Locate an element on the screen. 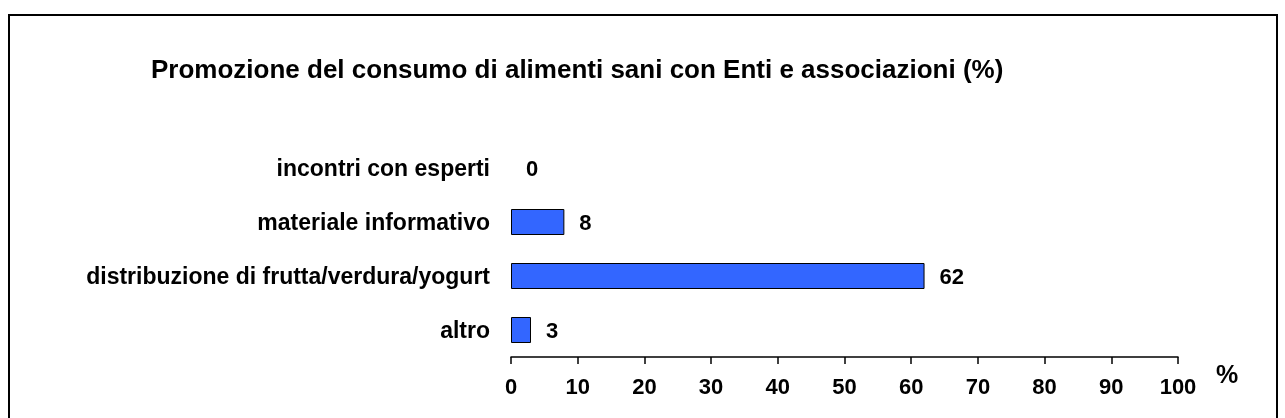 Image resolution: width=1285 pixels, height=418 pixels. data-label: 0 is located at coordinates (532, 168).